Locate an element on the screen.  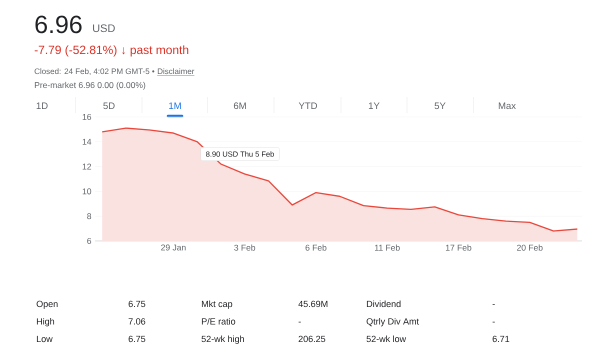
text: 1D is located at coordinates (42, 105).